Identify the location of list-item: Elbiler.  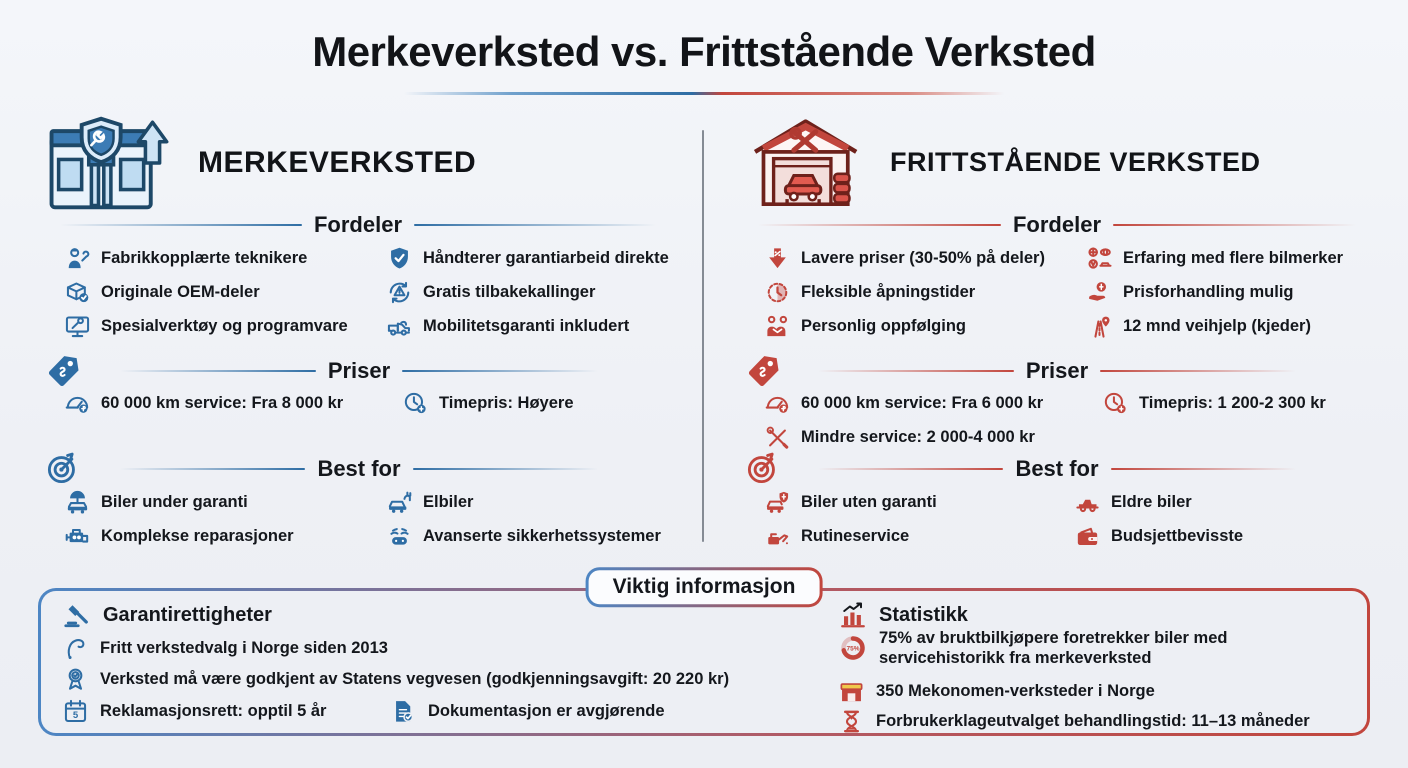
(523, 502).